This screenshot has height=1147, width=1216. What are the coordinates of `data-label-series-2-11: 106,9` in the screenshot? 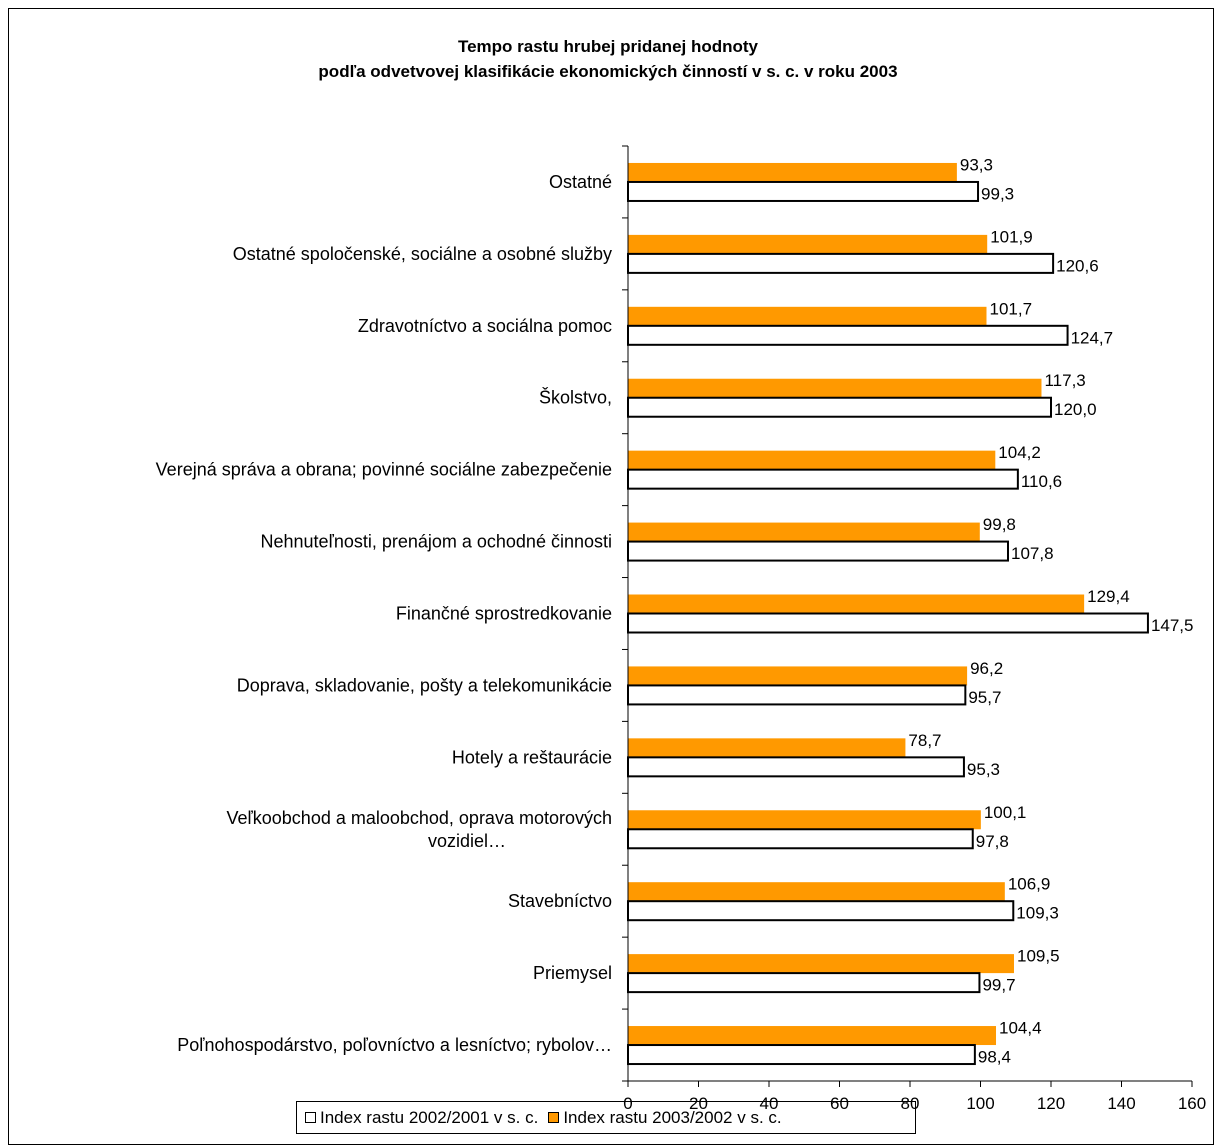 It's located at (1029, 884).